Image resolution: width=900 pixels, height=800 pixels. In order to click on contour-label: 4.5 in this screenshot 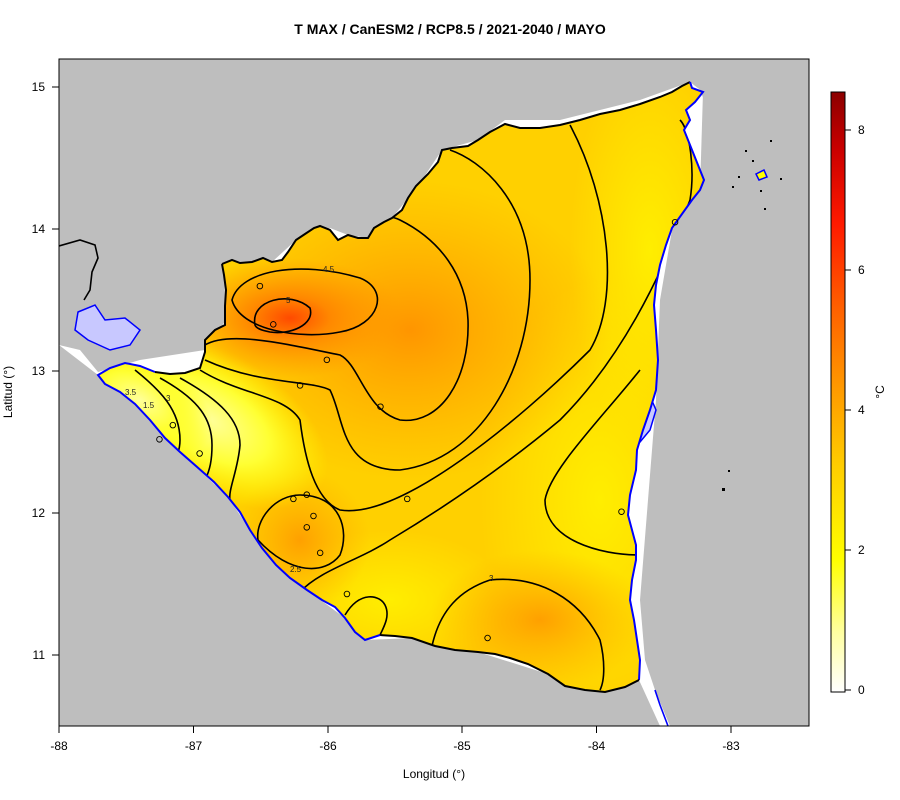, I will do `click(329, 269)`.